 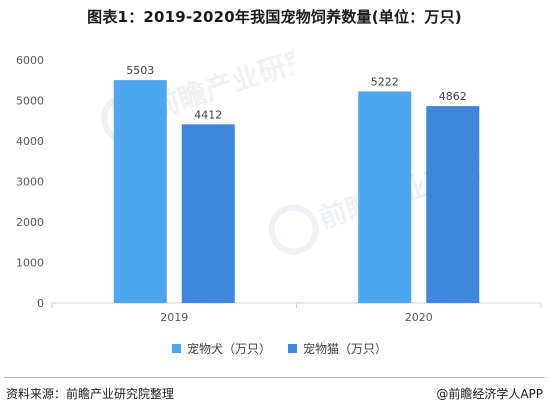 I want to click on legend: 宠物犬（万只） 宠物猫（万只）, so click(x=274, y=349).